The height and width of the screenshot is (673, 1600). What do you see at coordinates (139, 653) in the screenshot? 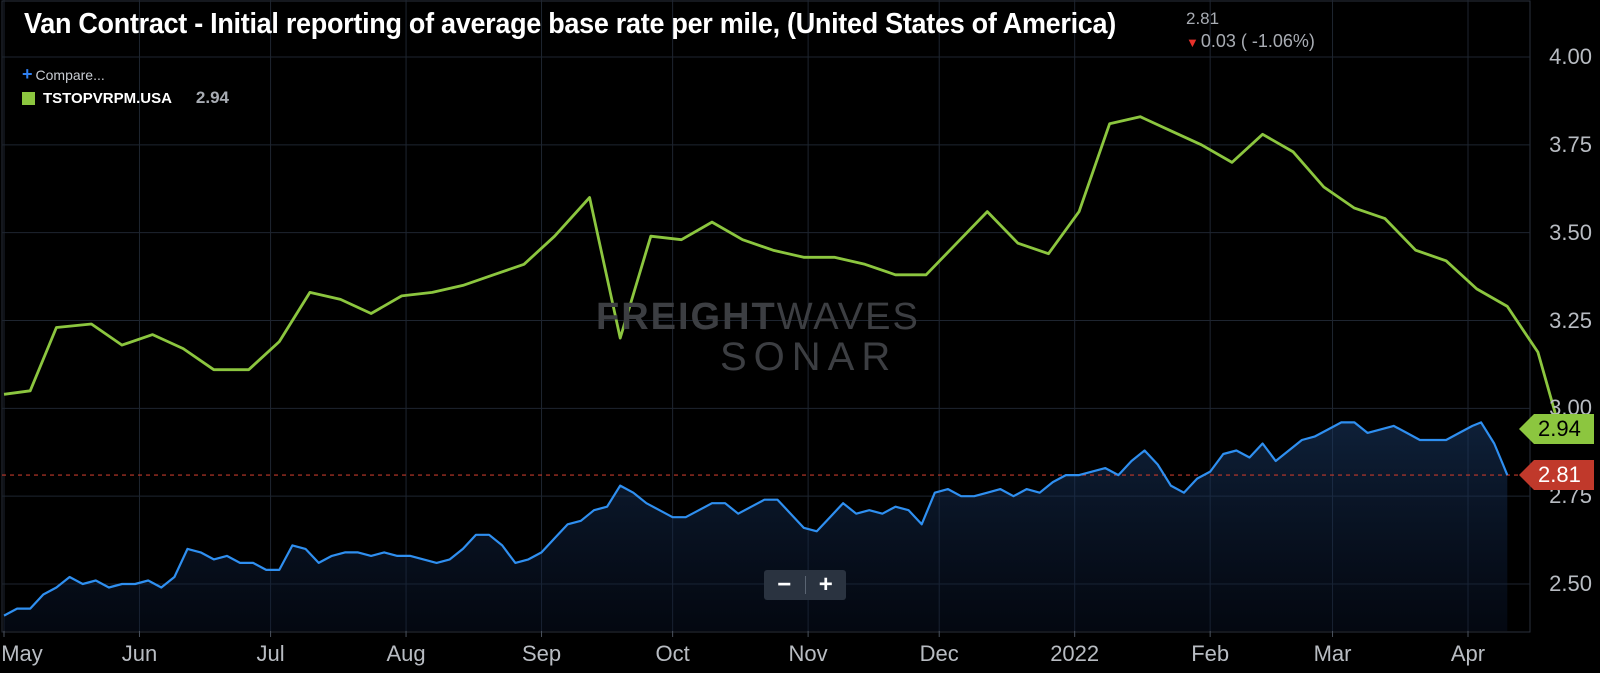
I see `x-tick-label: Jun` at bounding box center [139, 653].